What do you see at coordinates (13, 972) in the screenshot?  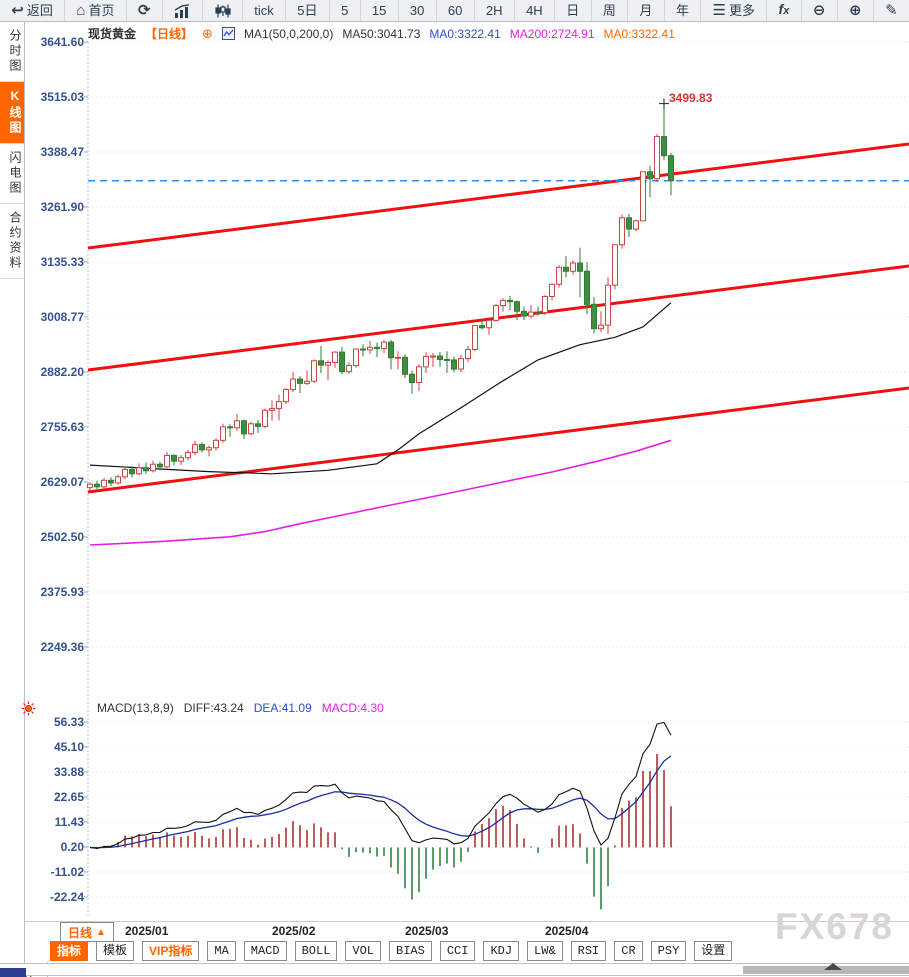 I see `corner-block` at bounding box center [13, 972].